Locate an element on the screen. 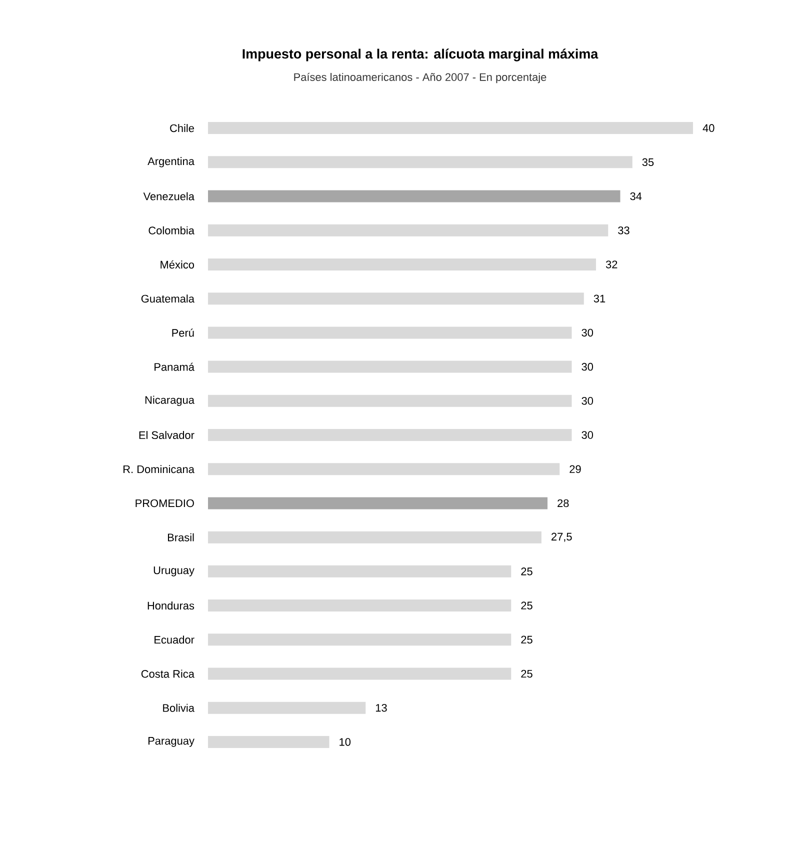 The width and height of the screenshot is (802, 851). data-label: 40 is located at coordinates (708, 128).